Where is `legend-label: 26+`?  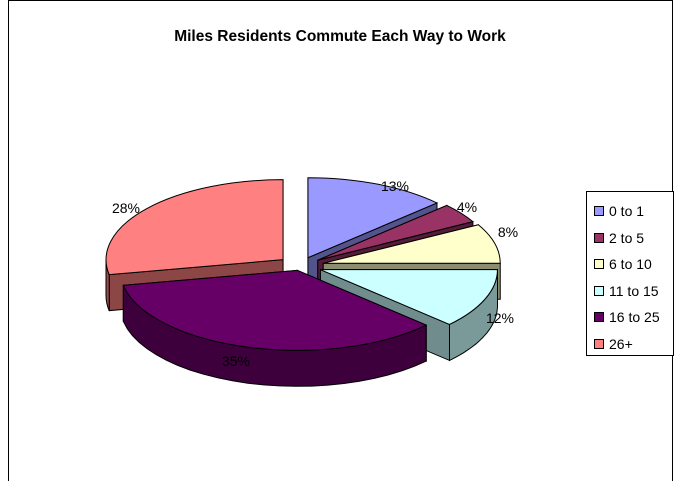
legend-label: 26+ is located at coordinates (621, 343).